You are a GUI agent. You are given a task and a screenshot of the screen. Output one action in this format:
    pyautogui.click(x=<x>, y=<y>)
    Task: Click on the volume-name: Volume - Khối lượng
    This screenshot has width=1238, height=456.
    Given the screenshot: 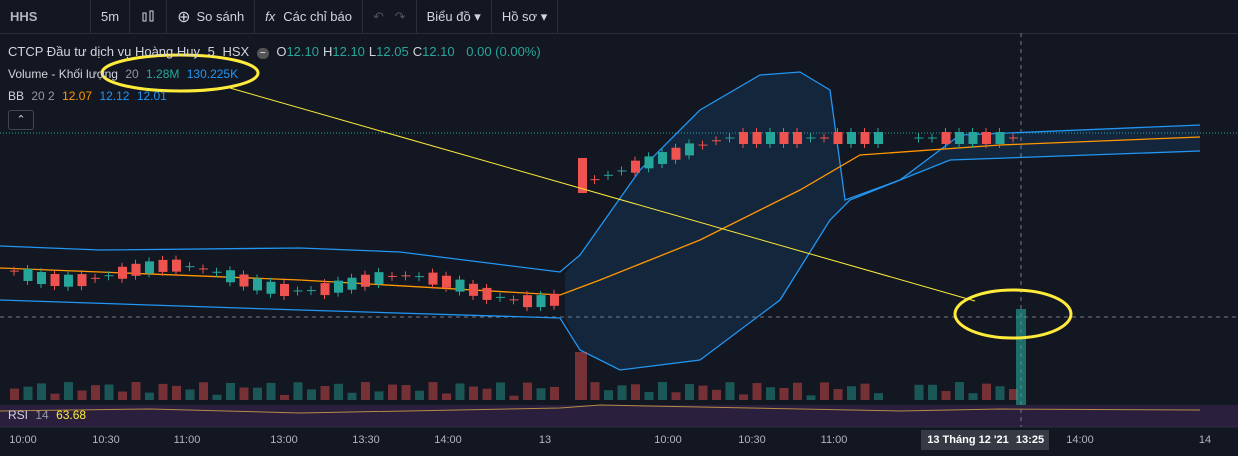 What is the action you would take?
    pyautogui.click(x=63, y=74)
    